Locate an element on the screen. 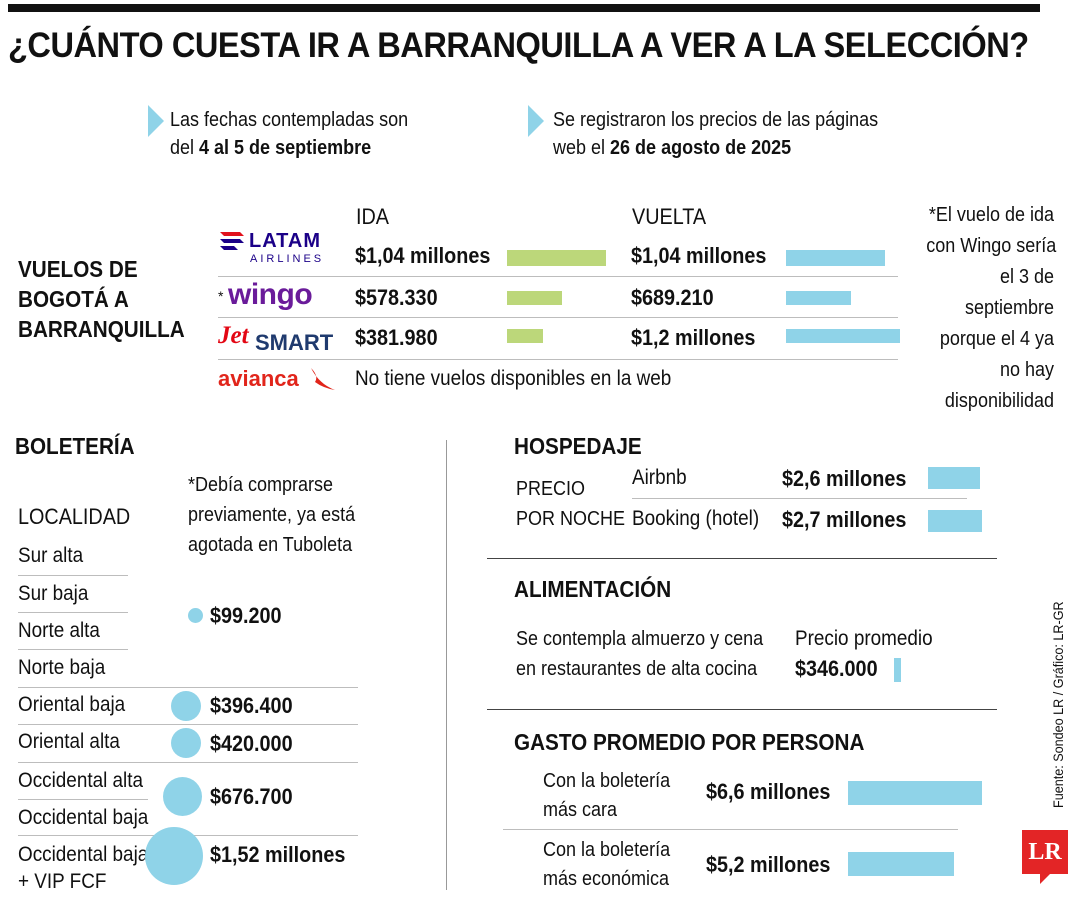  footnote-line: porque el 4 ya is located at coordinates (996, 339).